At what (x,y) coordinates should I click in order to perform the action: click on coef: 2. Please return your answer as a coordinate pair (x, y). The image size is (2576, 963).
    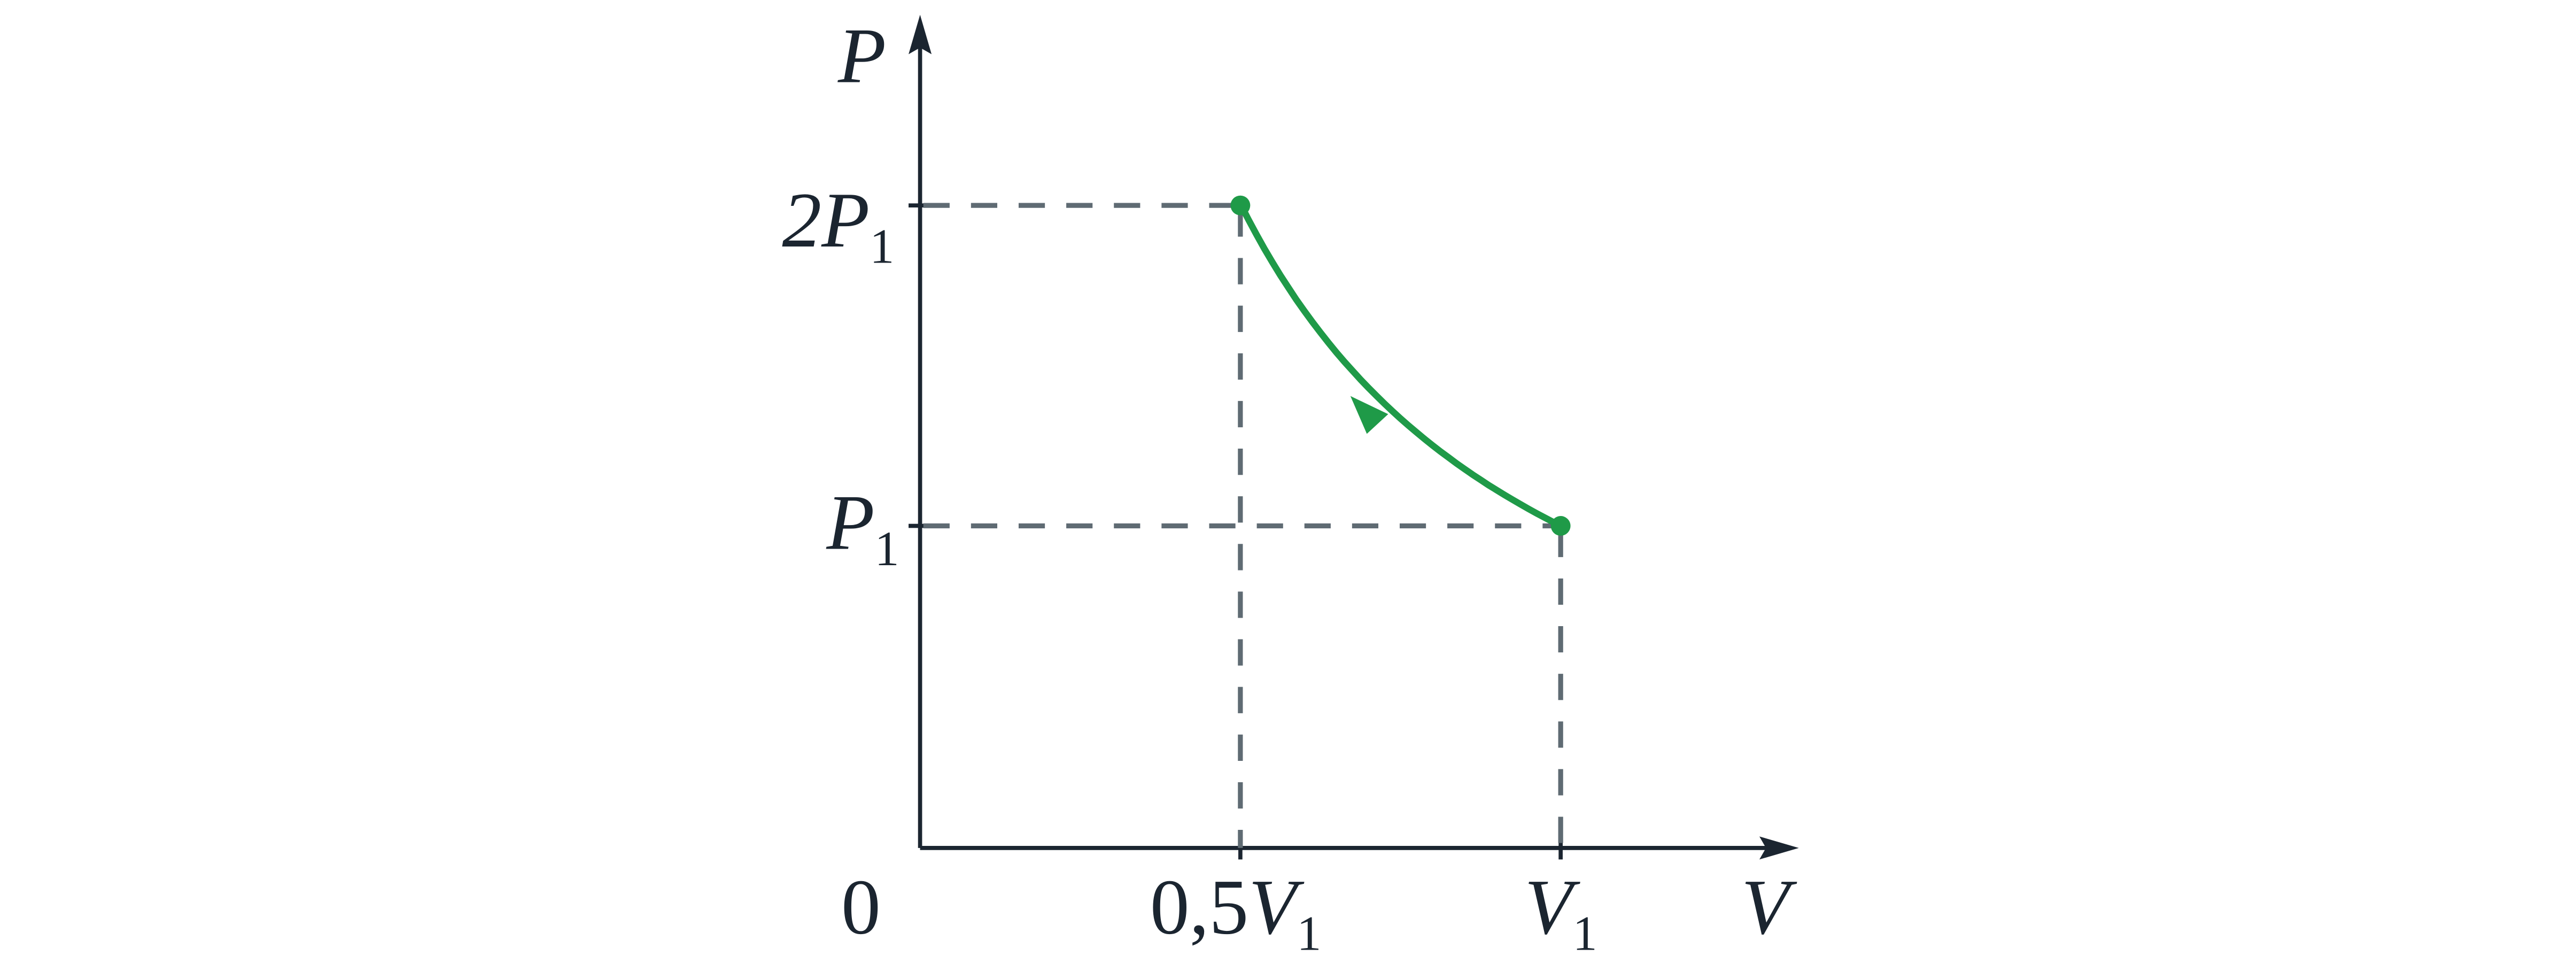
    Looking at the image, I should click on (801, 220).